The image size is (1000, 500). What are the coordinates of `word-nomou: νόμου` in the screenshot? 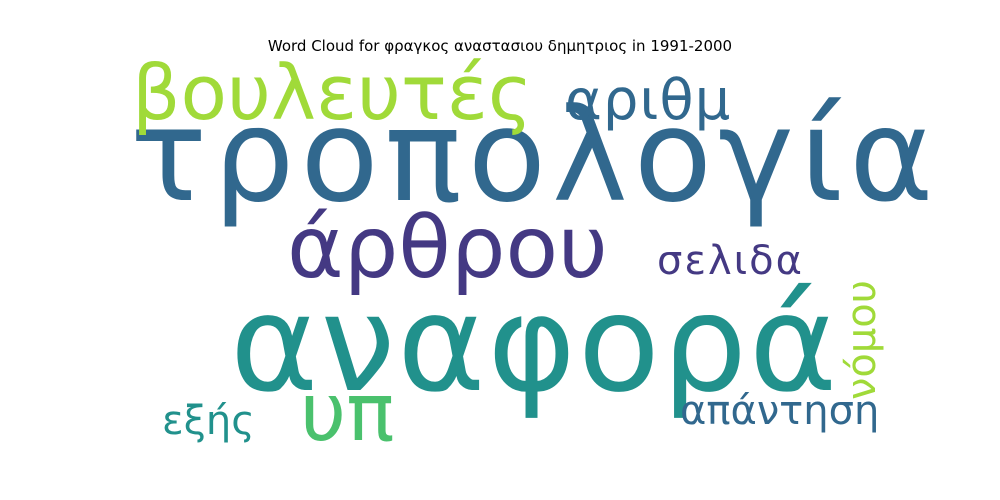 It's located at (862, 340).